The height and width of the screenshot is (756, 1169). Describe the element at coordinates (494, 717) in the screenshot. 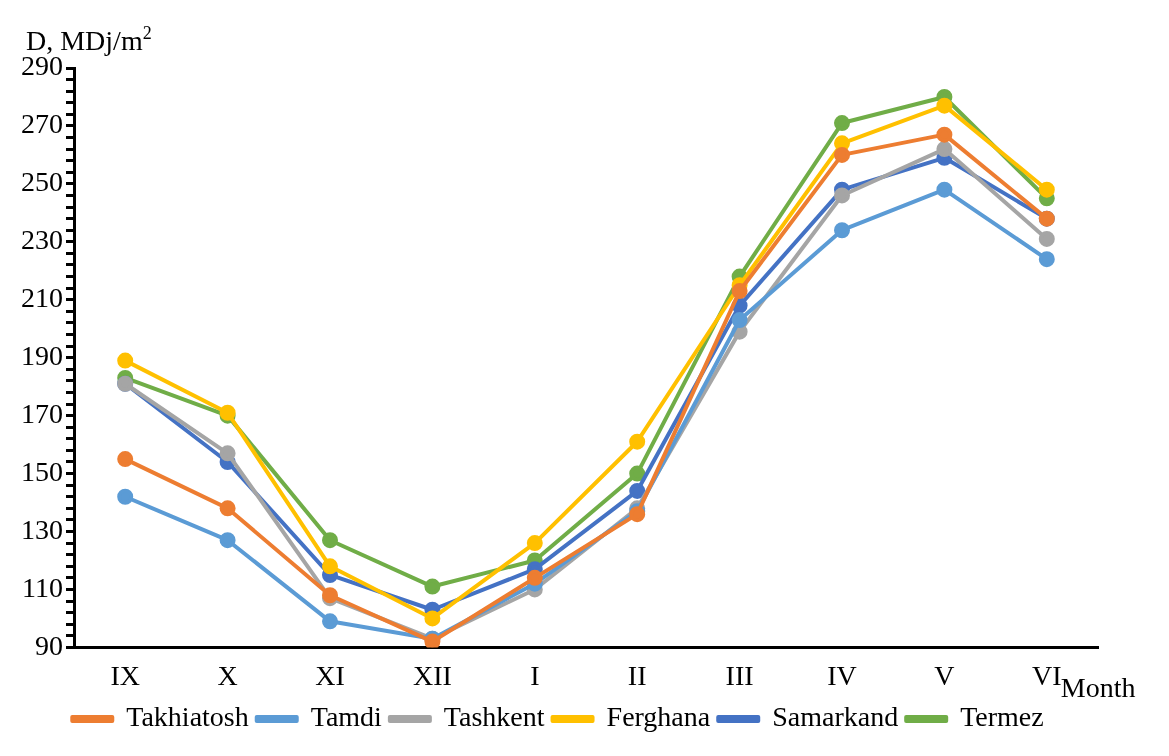

I see `legend-label: Tashkent` at that location.